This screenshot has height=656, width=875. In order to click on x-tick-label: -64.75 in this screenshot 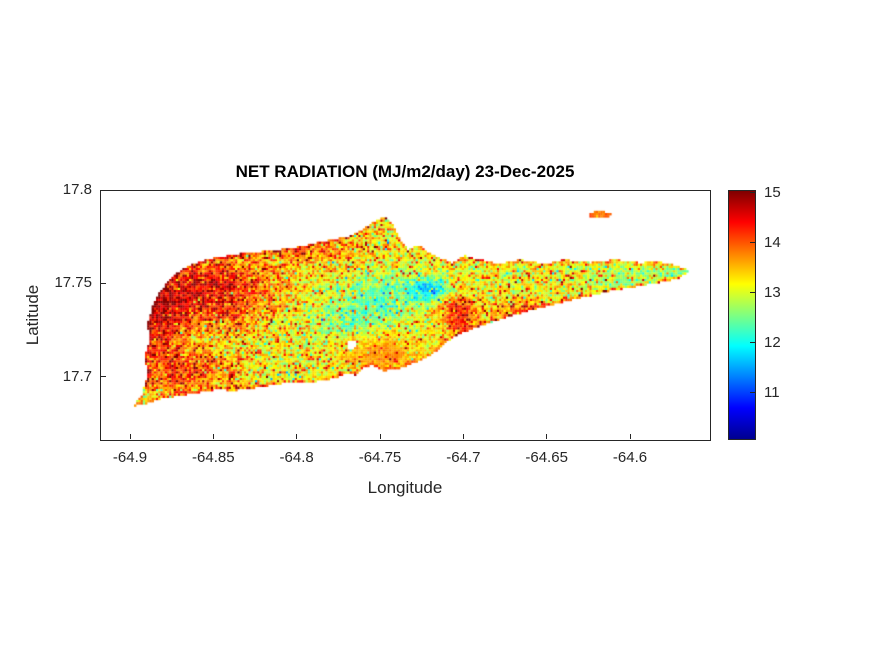, I will do `click(380, 457)`.